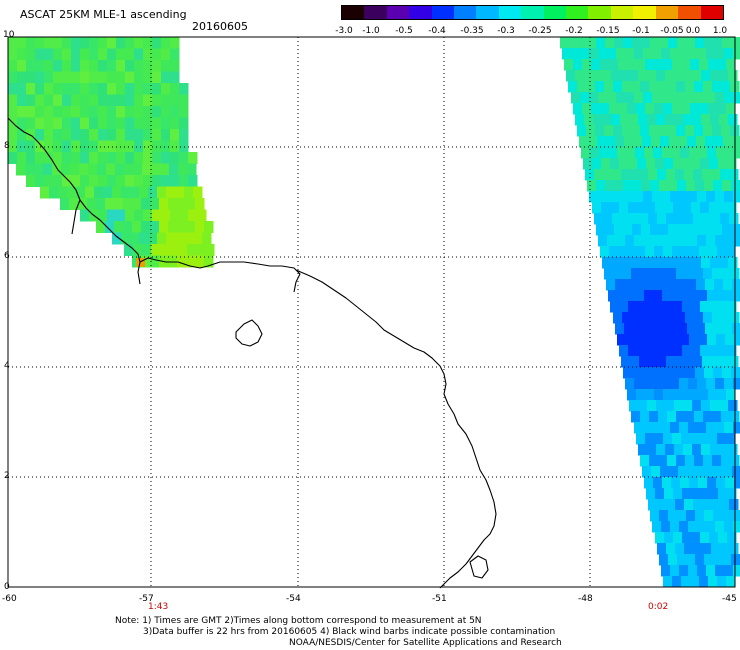  What do you see at coordinates (293, 599) in the screenshot?
I see `x-tick-label: -54` at bounding box center [293, 599].